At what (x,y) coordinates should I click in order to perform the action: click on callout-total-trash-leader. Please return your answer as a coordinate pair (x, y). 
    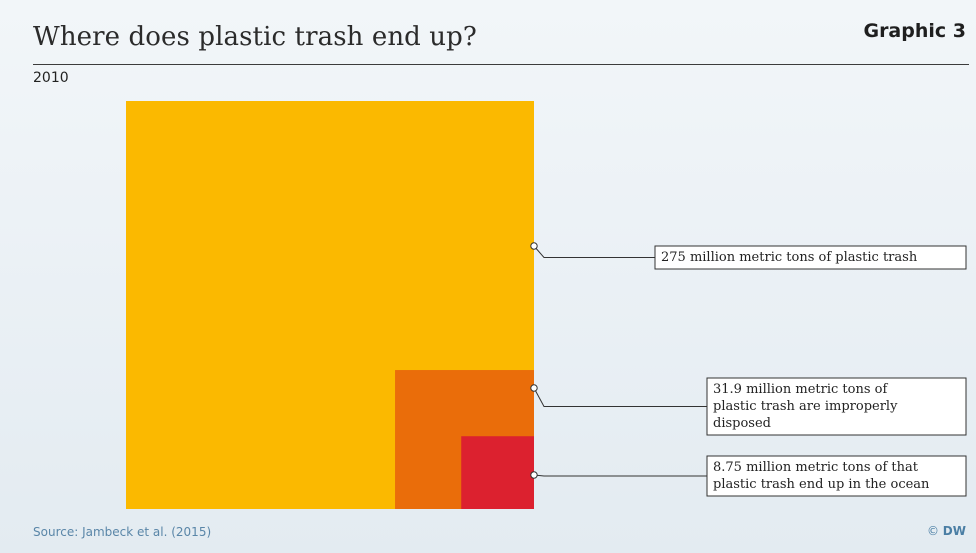
    Looking at the image, I should click on (594, 251).